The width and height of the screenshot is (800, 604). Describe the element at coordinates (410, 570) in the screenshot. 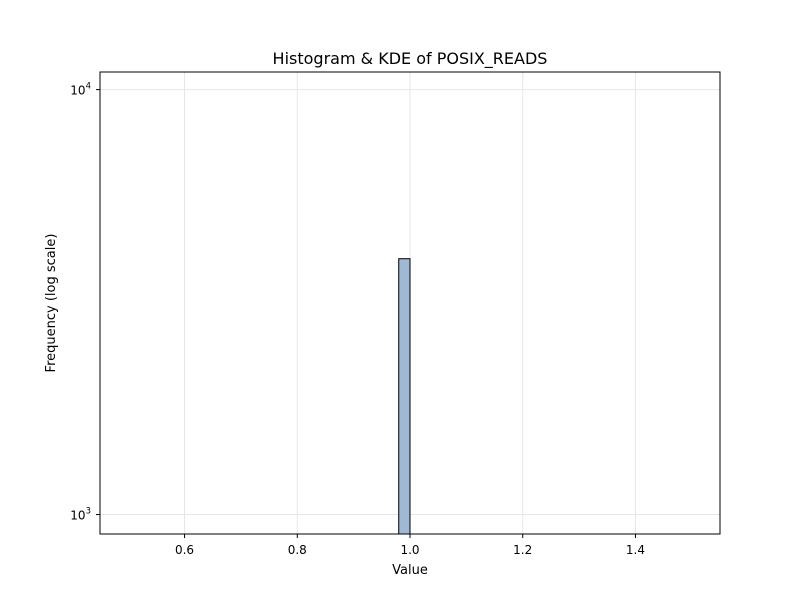

I see `x-axis-label: Value` at that location.